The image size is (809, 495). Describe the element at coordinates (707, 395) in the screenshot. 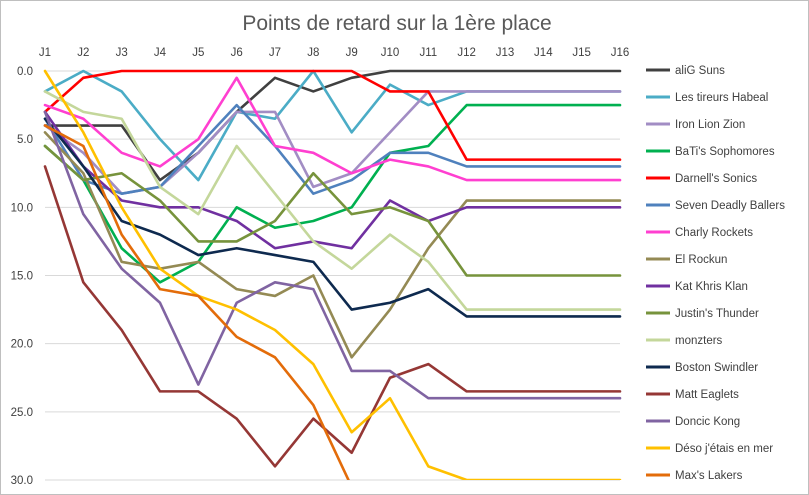

I see `legend-label: Matt Eaglets` at that location.